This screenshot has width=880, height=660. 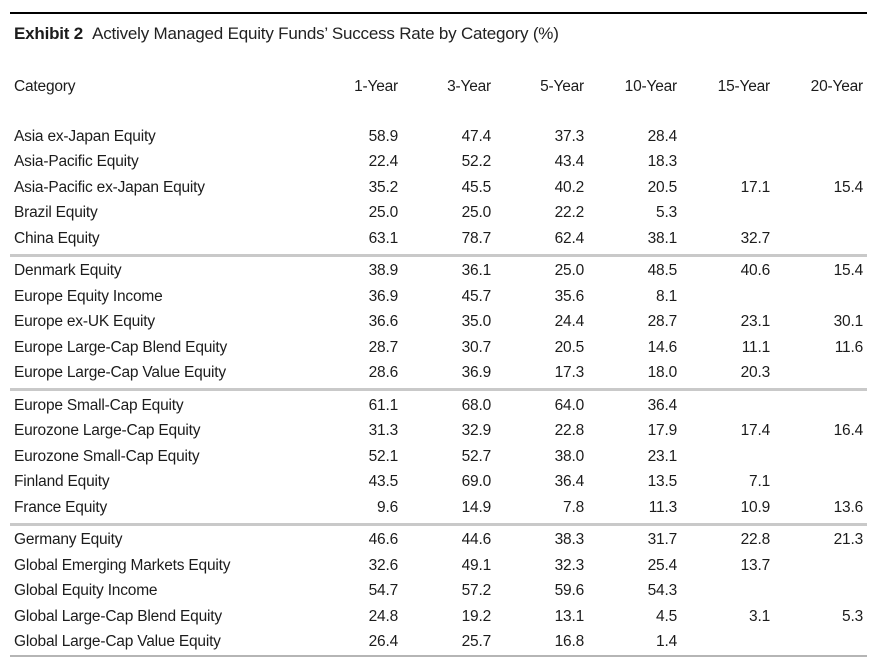 What do you see at coordinates (383, 405) in the screenshot?
I see `value-cell: 61.1` at bounding box center [383, 405].